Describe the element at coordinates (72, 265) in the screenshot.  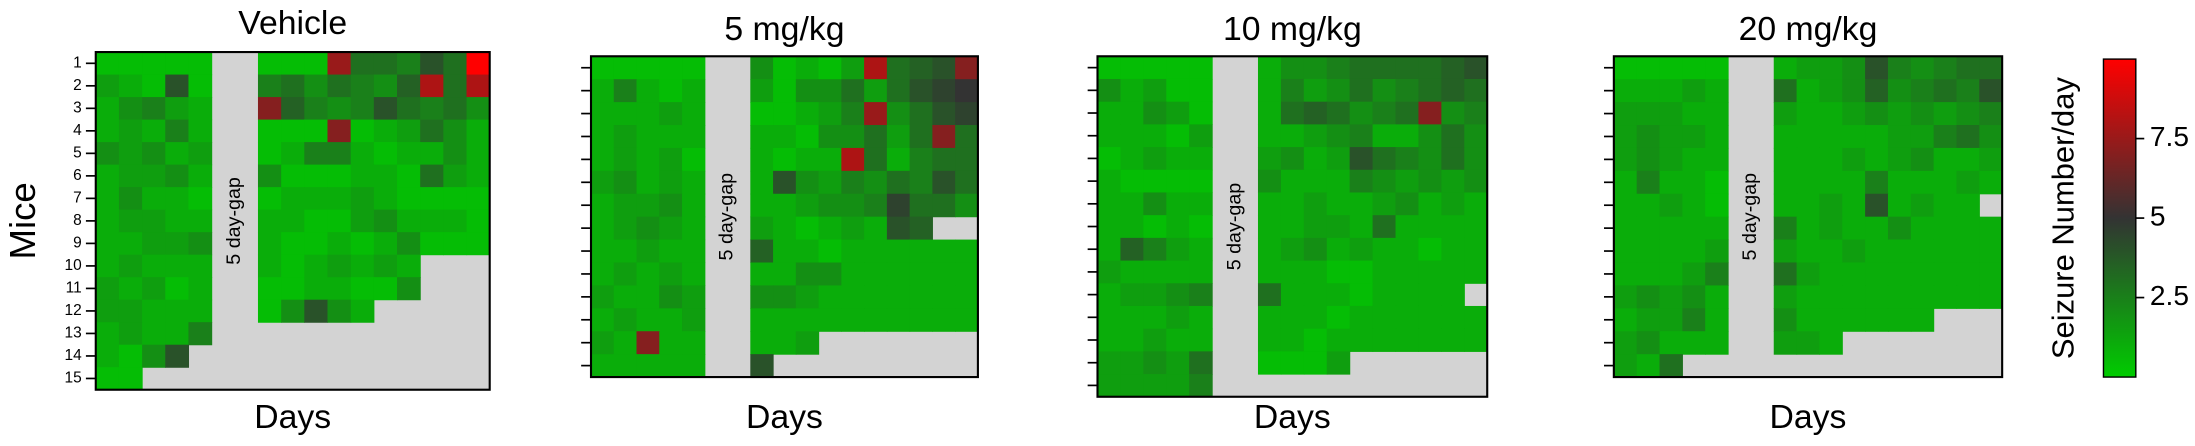
I see `y-tick-label: 10` at that location.